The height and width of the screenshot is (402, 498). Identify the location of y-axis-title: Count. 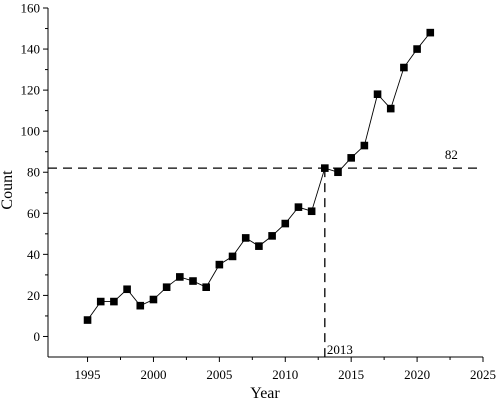
(8, 190).